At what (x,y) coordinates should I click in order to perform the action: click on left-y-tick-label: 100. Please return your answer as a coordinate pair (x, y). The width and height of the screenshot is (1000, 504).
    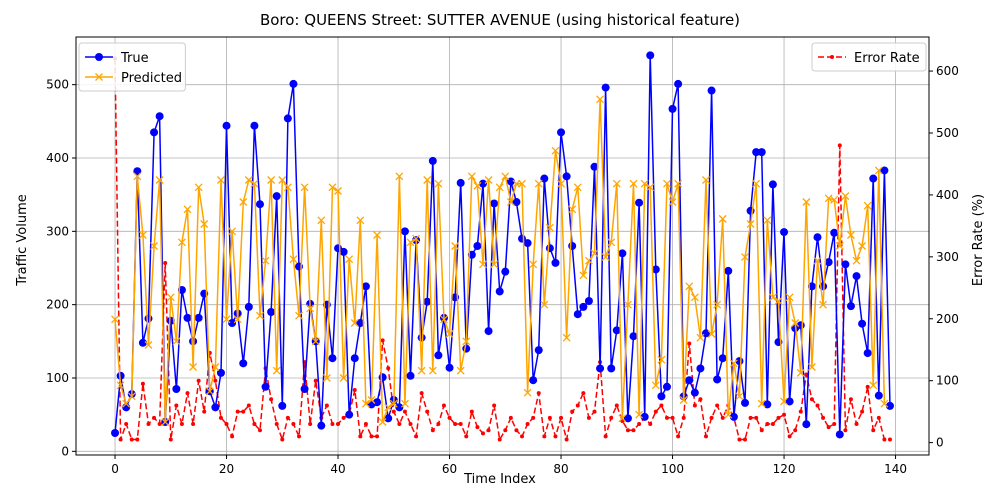
    Looking at the image, I should click on (57, 378).